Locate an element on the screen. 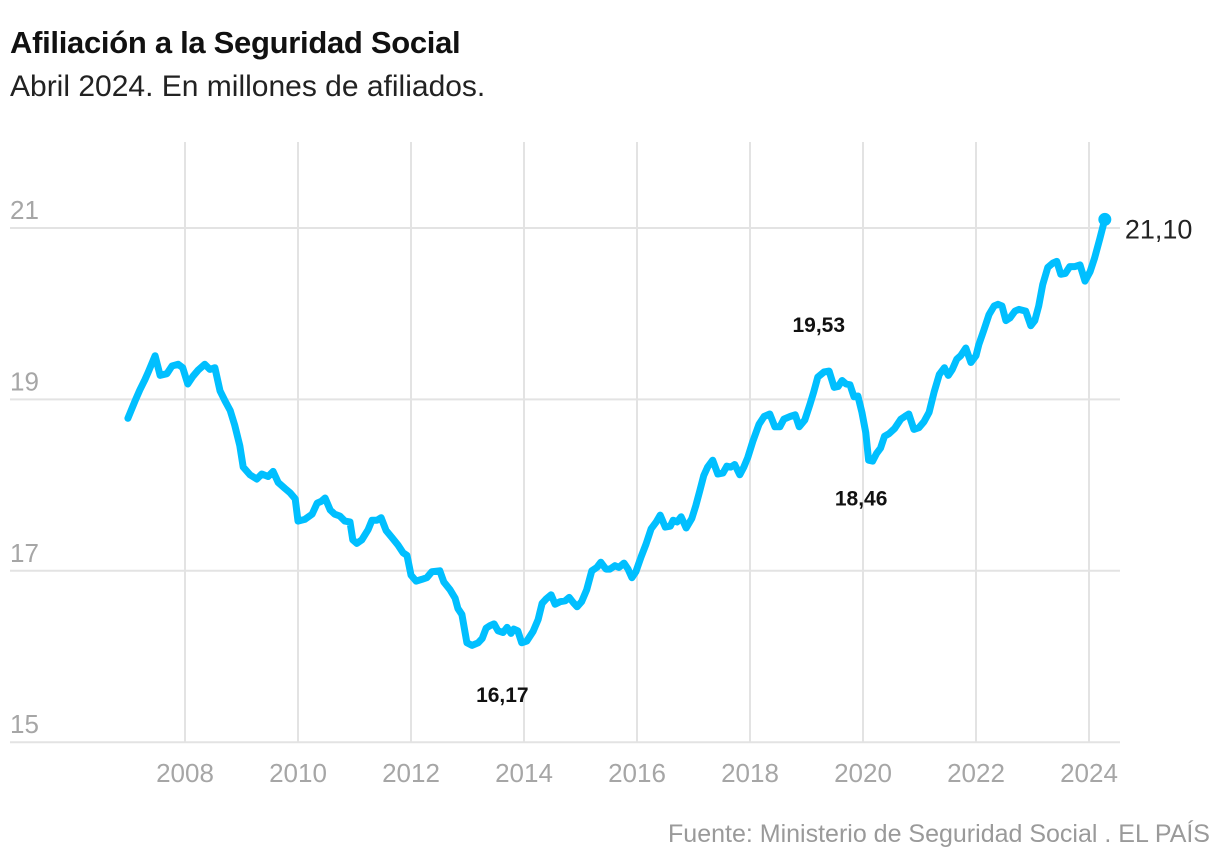 The height and width of the screenshot is (868, 1220). y-tick-label: 21 is located at coordinates (24, 210).